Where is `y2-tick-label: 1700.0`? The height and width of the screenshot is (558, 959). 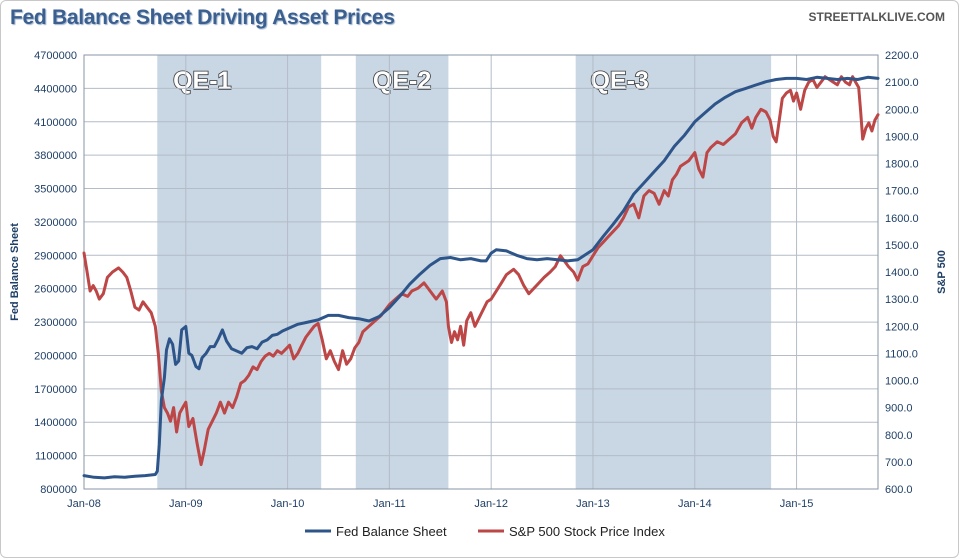 y2-tick-label: 1700.0 is located at coordinates (902, 192).